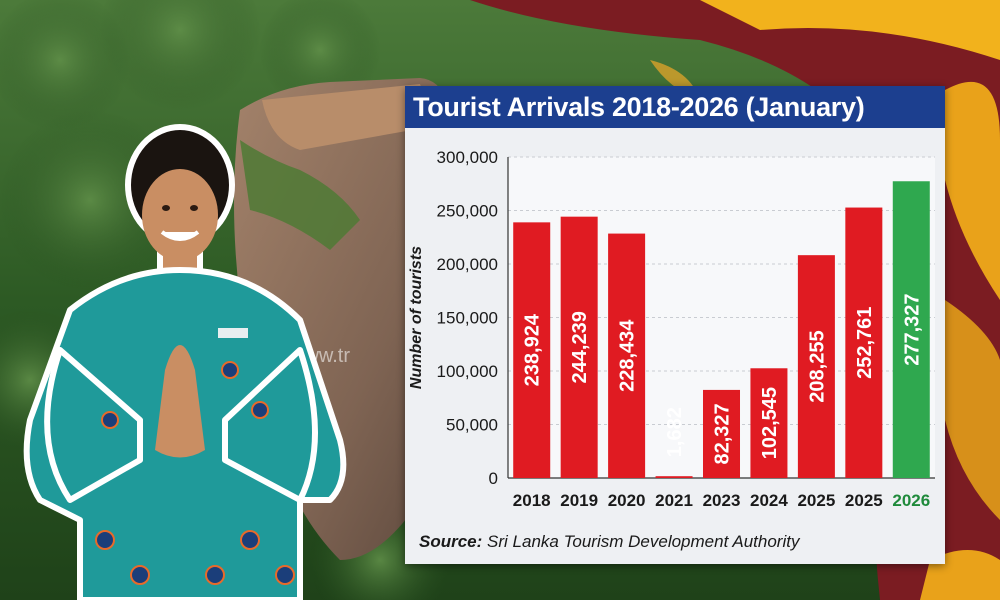 This screenshot has width=1000, height=600. Describe the element at coordinates (675, 432) in the screenshot. I see `bar-value-label: 1,682` at that location.